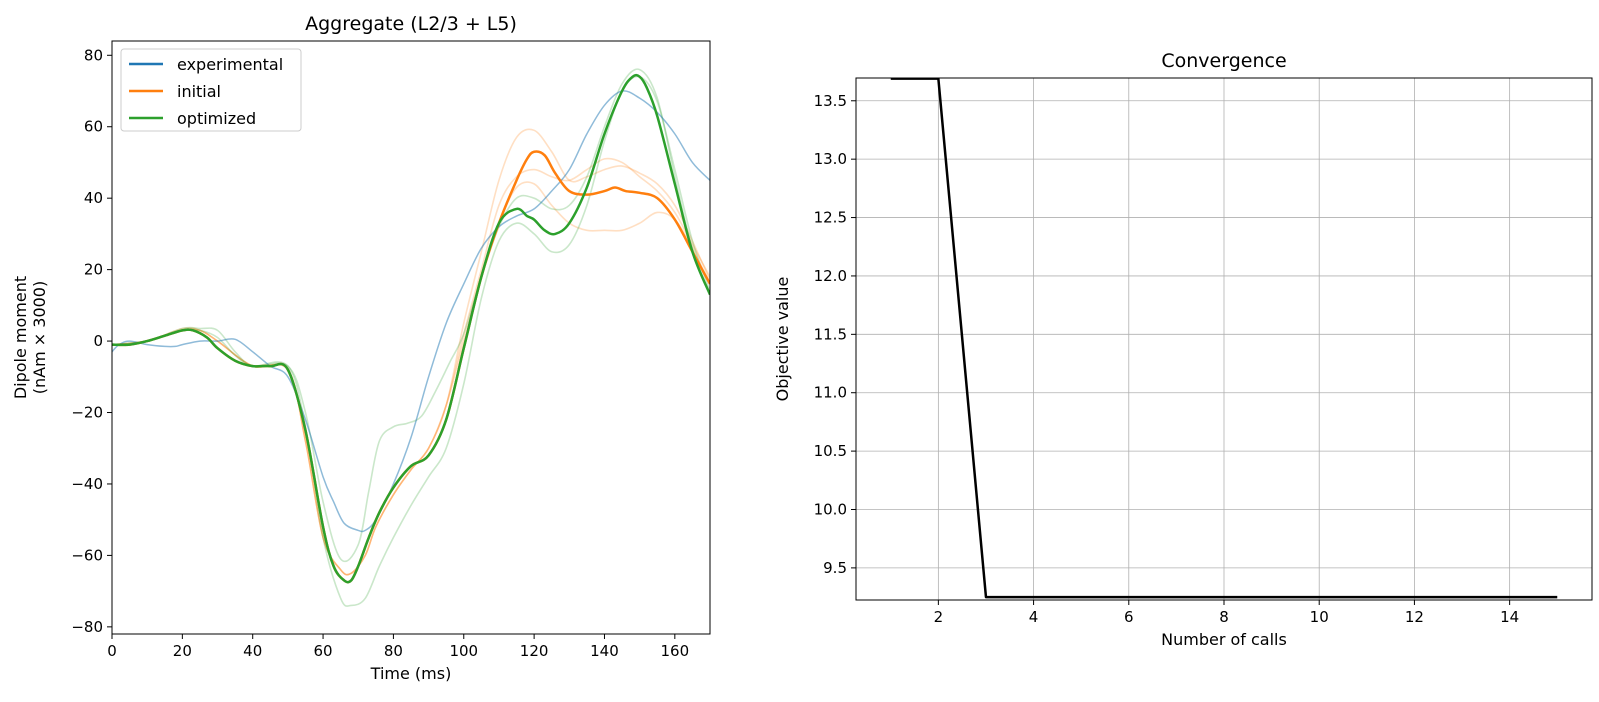 Image resolution: width=1599 pixels, height=702 pixels. I want to click on legend-label-initial: initial, so click(199, 91).